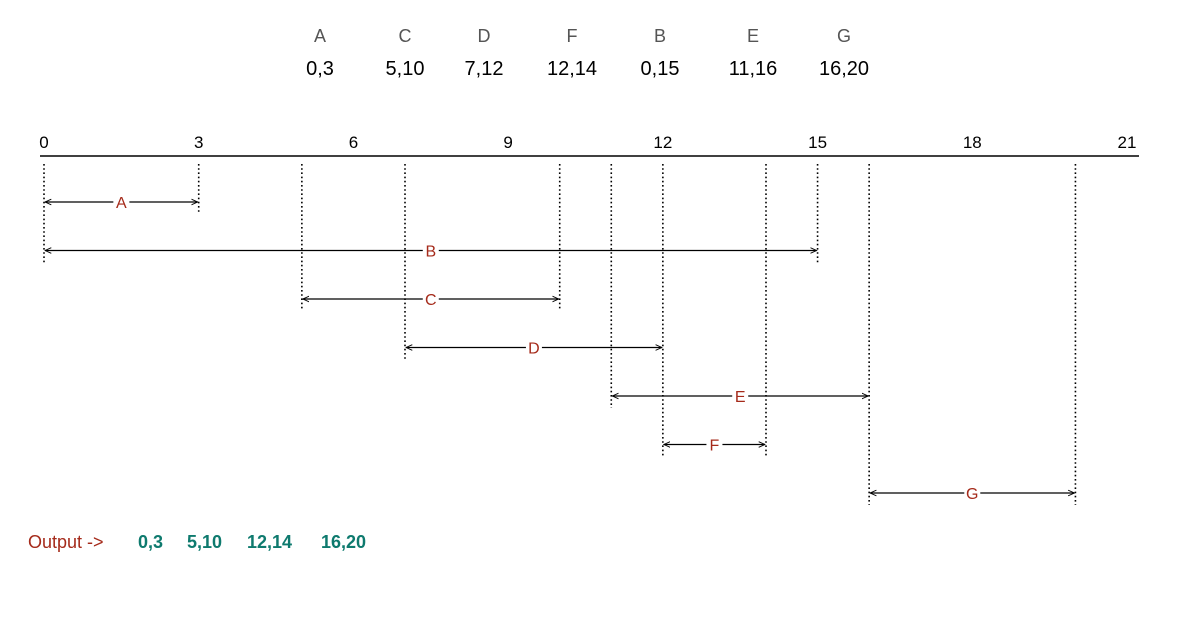 This screenshot has width=1184, height=620. What do you see at coordinates (320, 36) in the screenshot?
I see `header-name: A` at bounding box center [320, 36].